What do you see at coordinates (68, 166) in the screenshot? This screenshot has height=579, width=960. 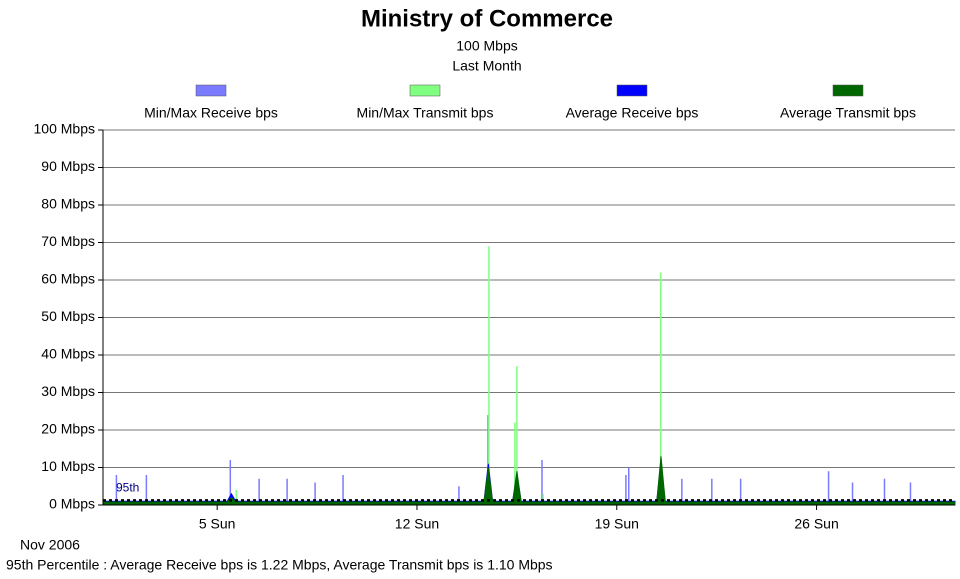 I see `y-tick-label: 90 Mbps` at bounding box center [68, 166].